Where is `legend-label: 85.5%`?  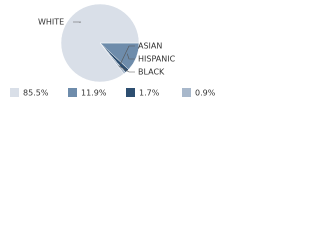 legend-label: 85.5% is located at coordinates (36, 93).